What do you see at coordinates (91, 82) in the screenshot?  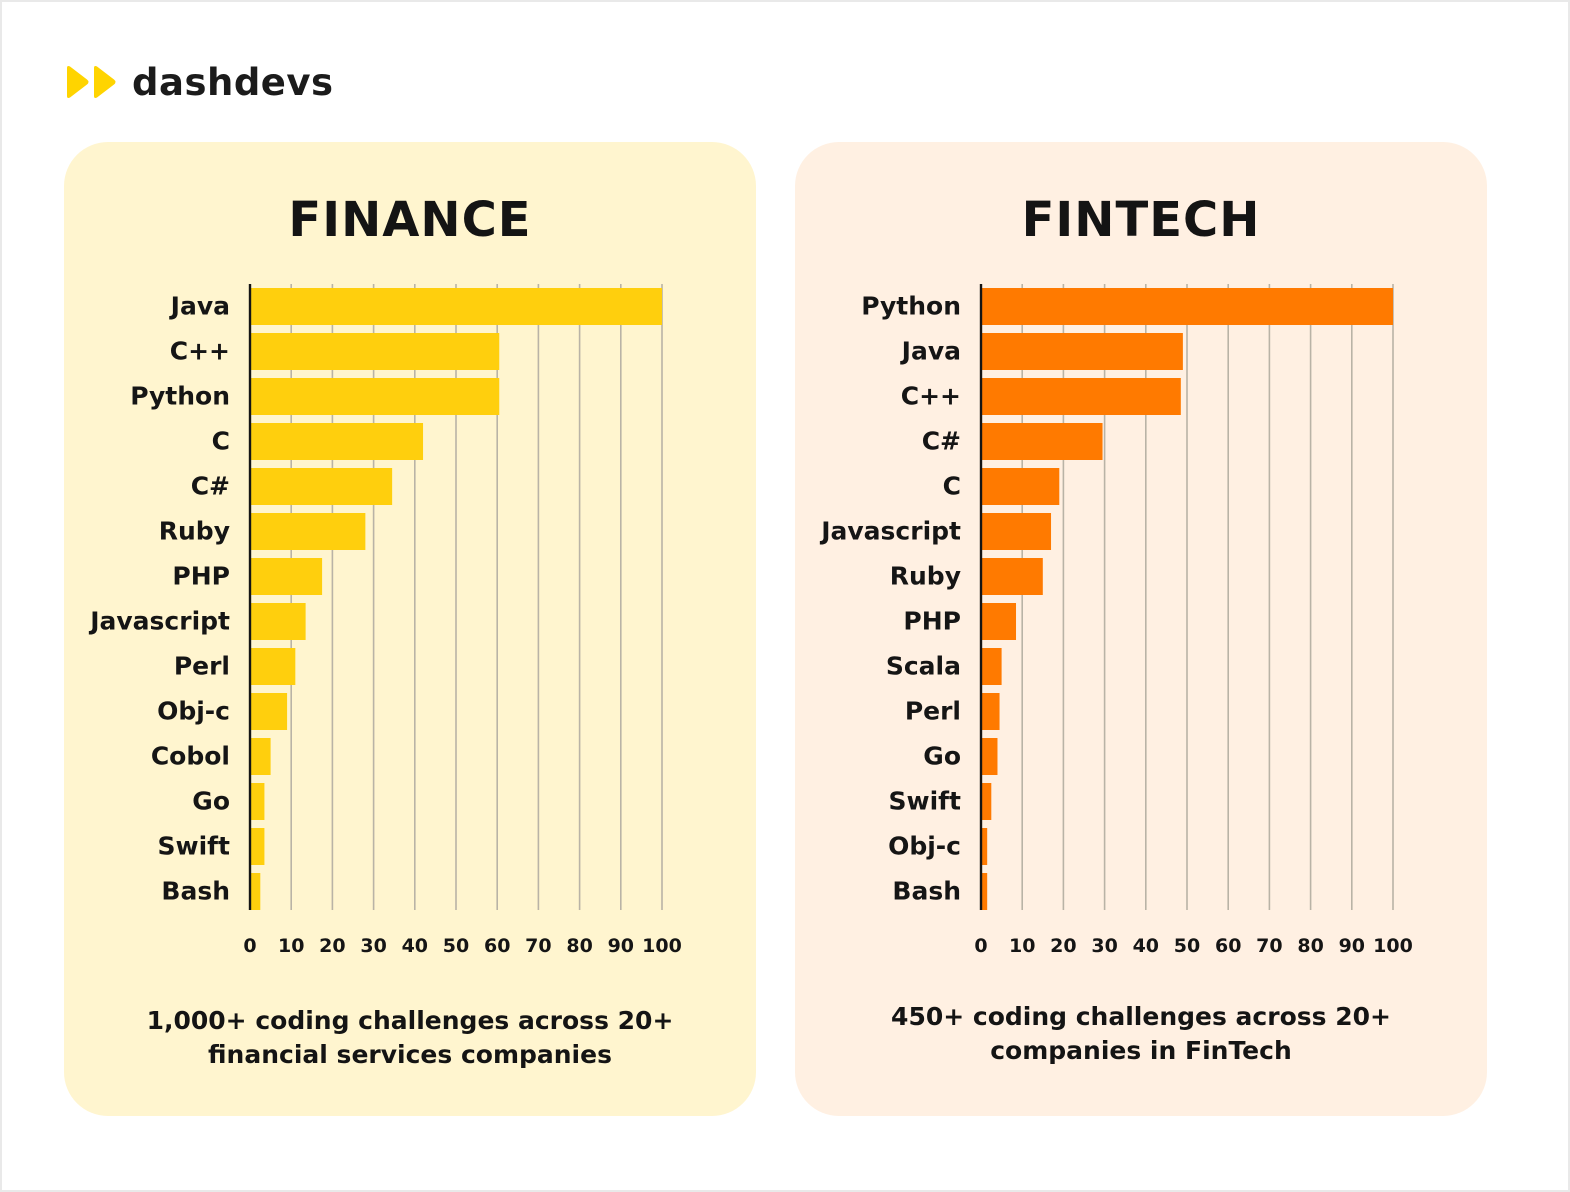 I see `double-chevron-icon` at bounding box center [91, 82].